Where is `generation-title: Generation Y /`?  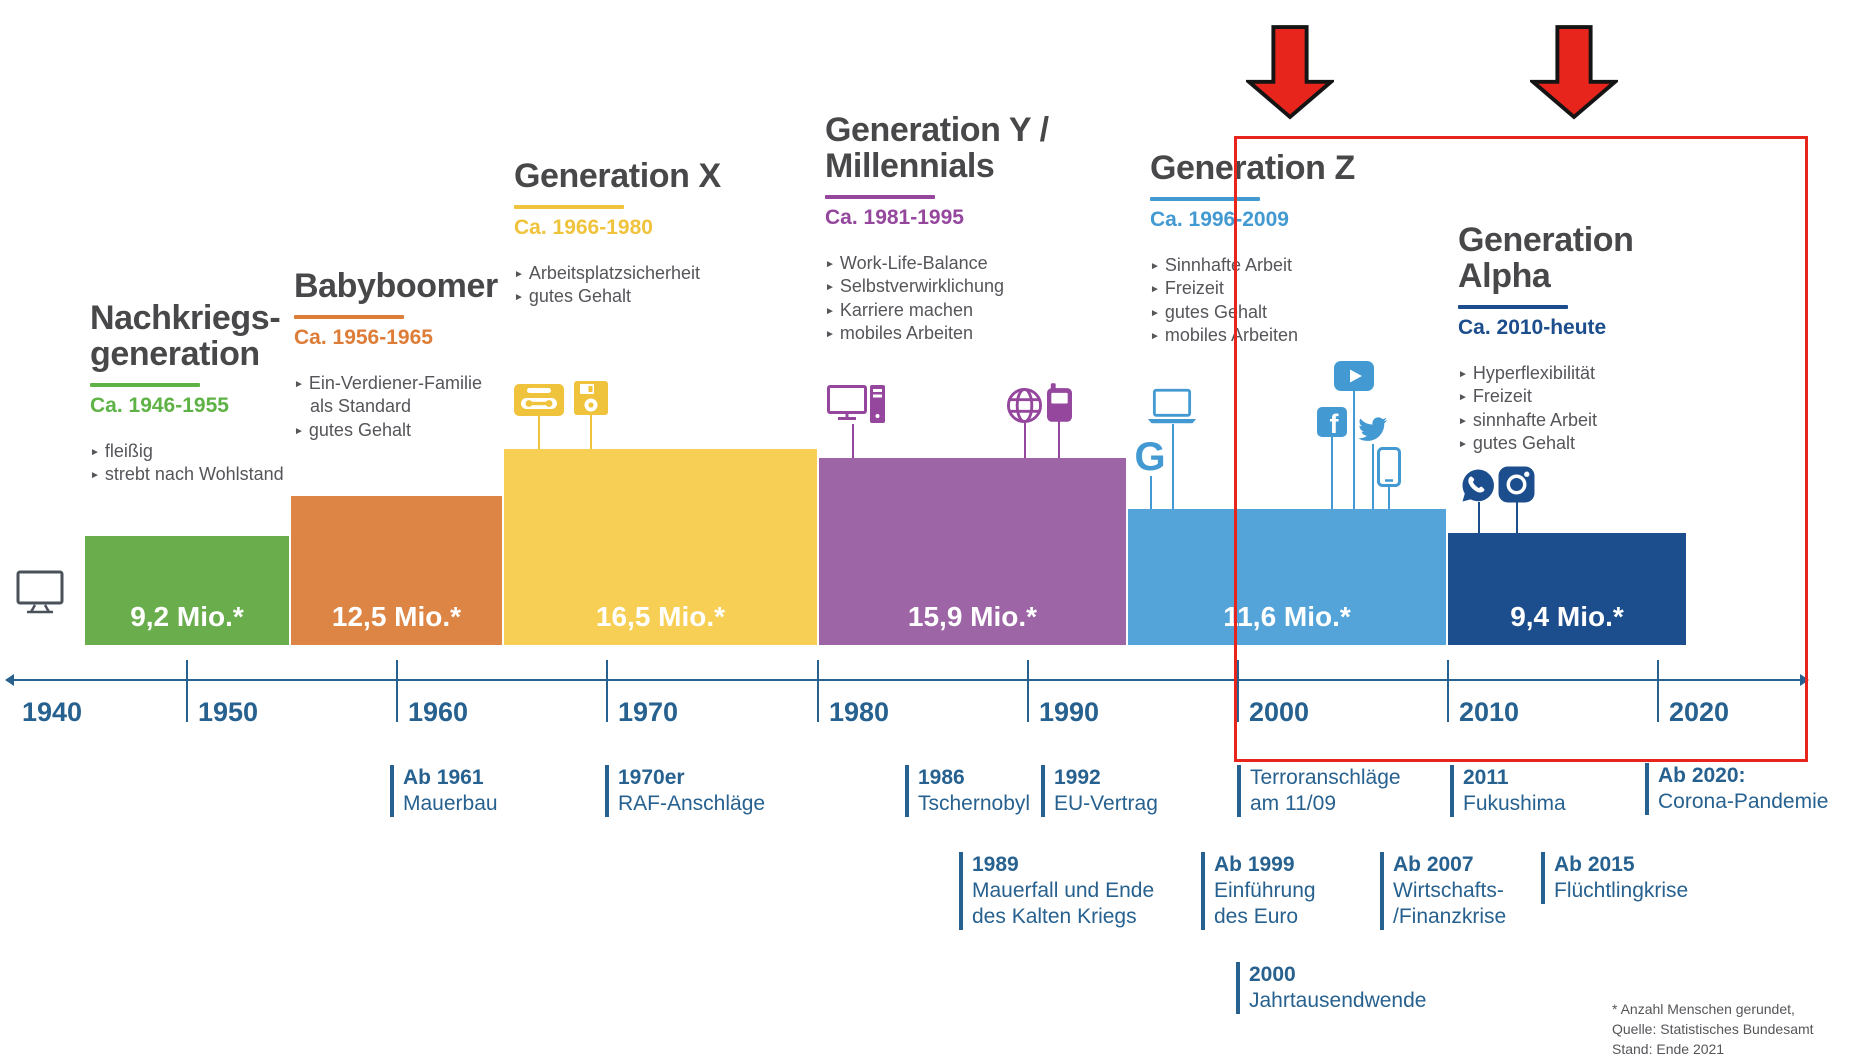 generation-title: Generation Y / is located at coordinates (937, 130).